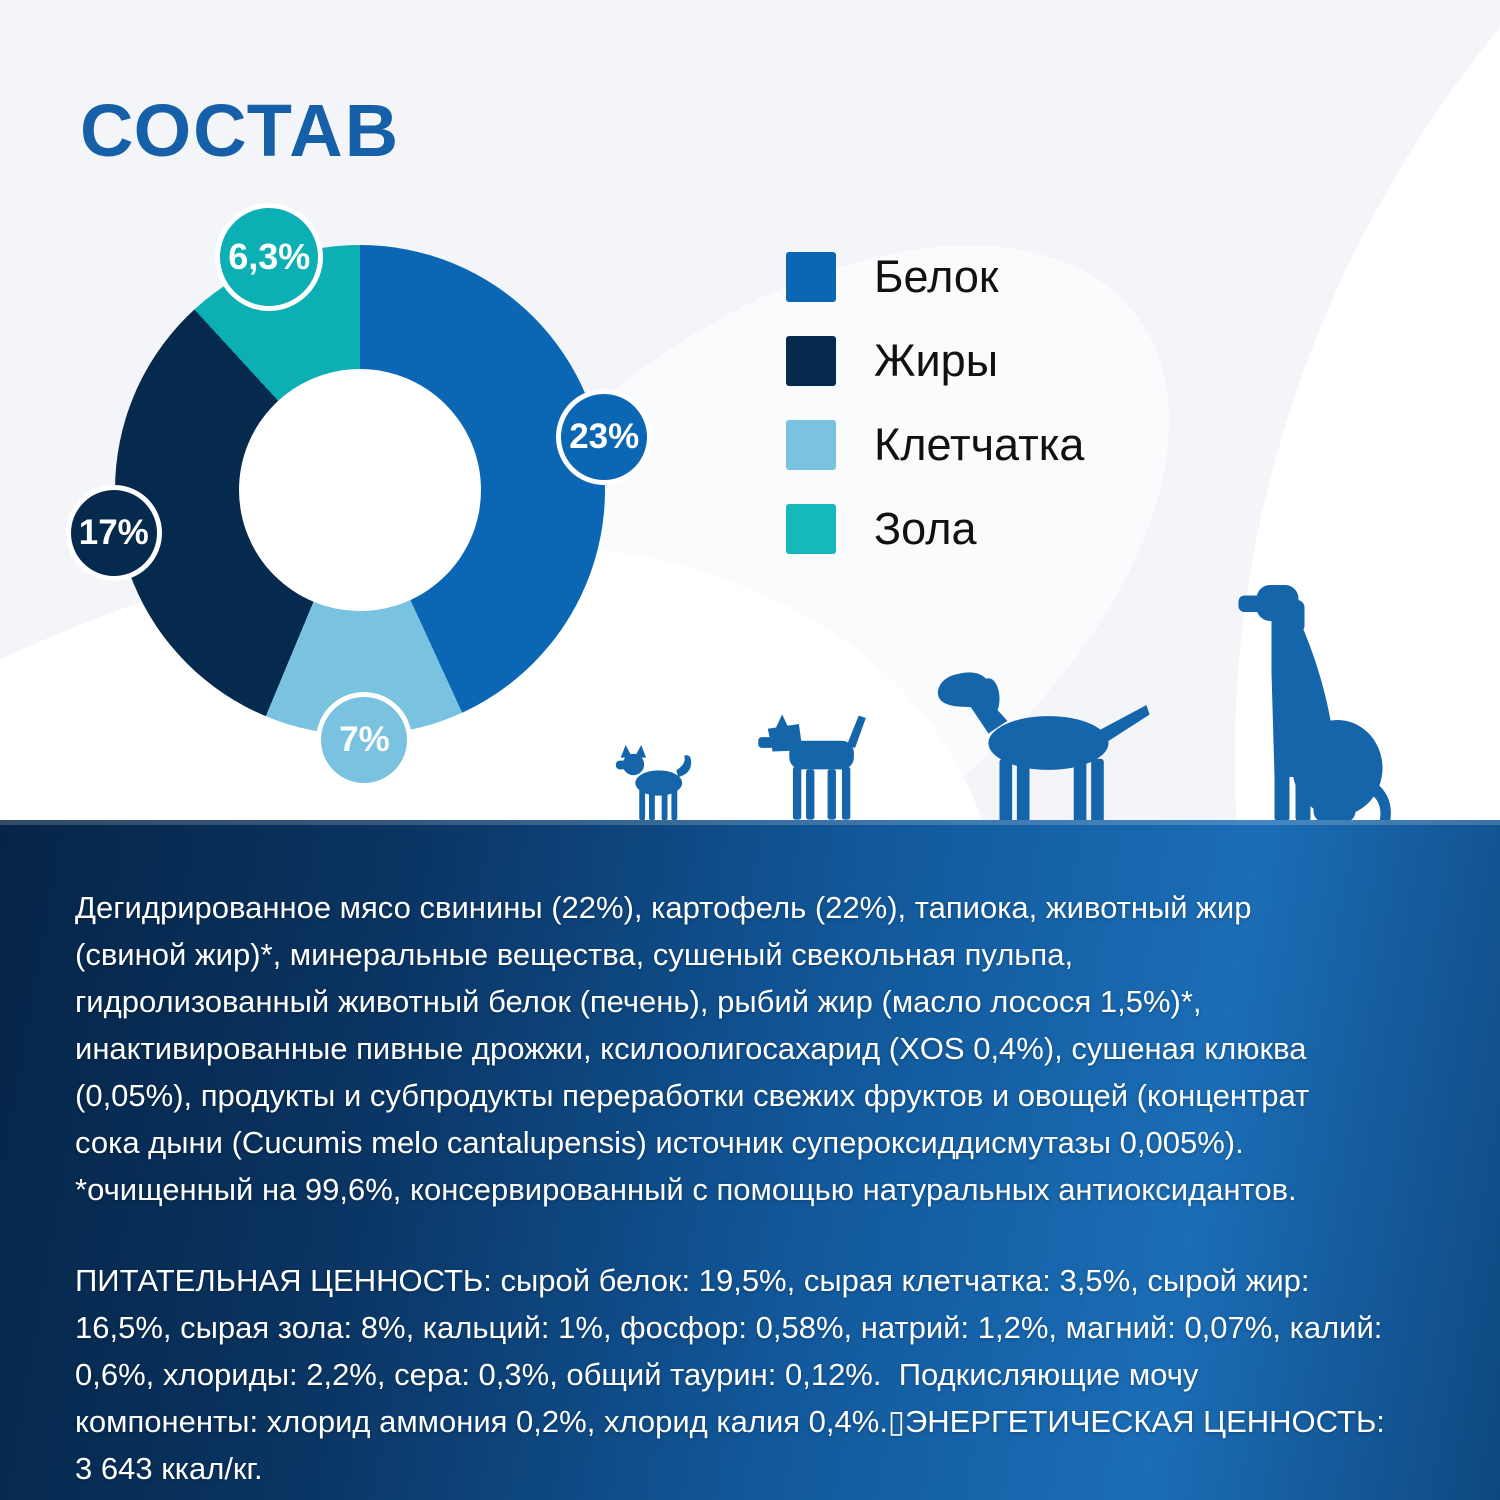 The image size is (1500, 1500). I want to click on nutrition-line: 3 643 ккал/кг., so click(169, 1468).